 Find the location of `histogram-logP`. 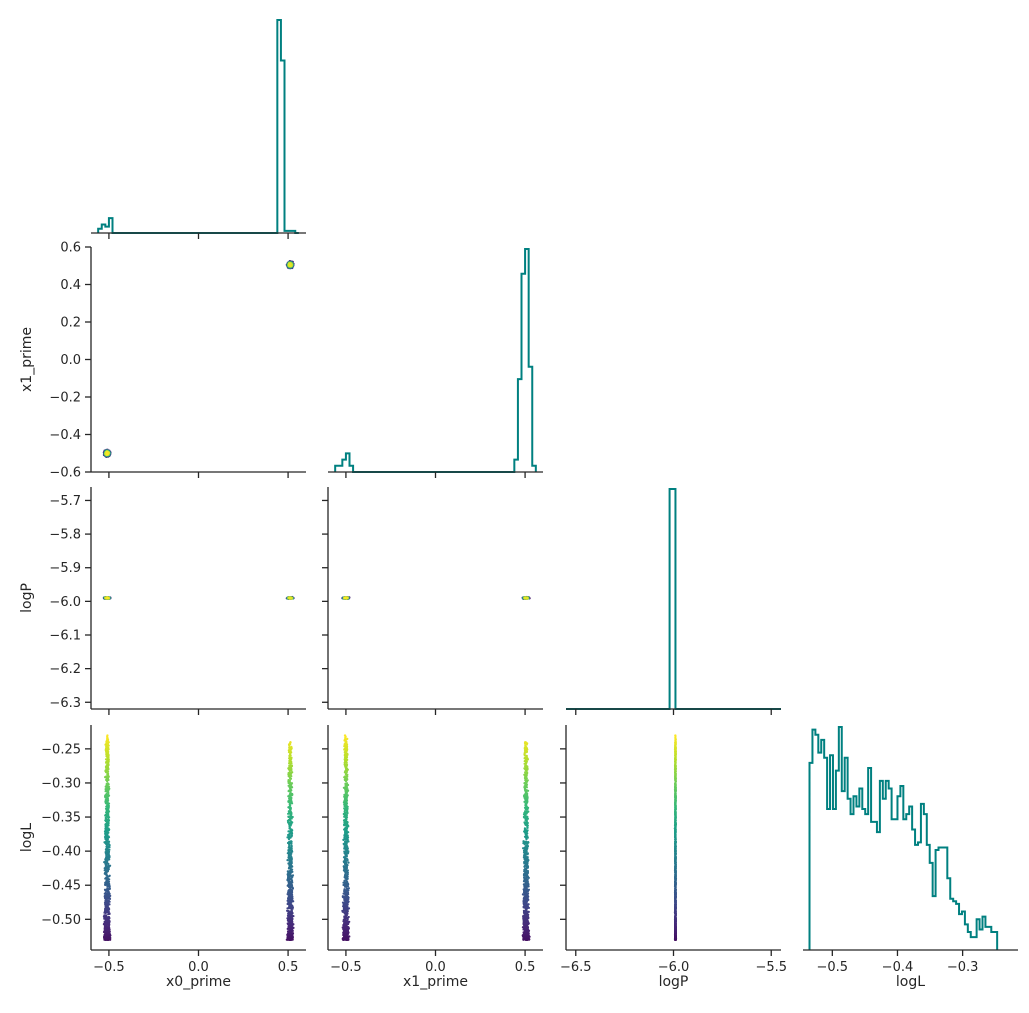

histogram-logP is located at coordinates (673, 599).